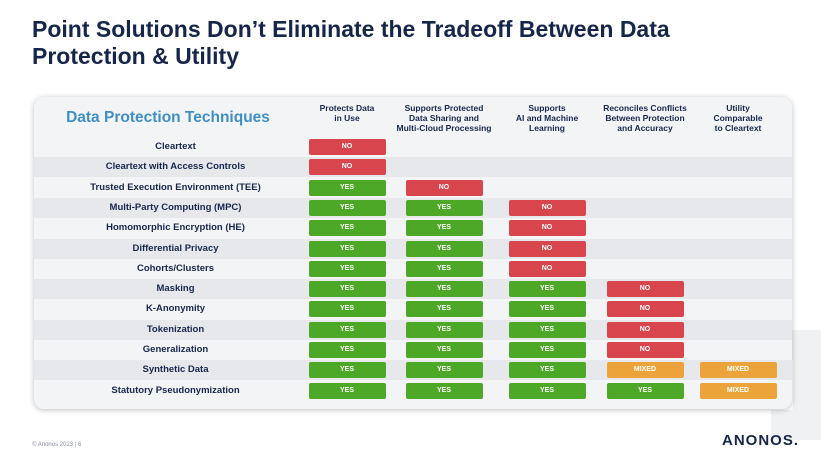 This screenshot has height=462, width=821. Describe the element at coordinates (175, 349) in the screenshot. I see `technique-label: Generalization` at that location.